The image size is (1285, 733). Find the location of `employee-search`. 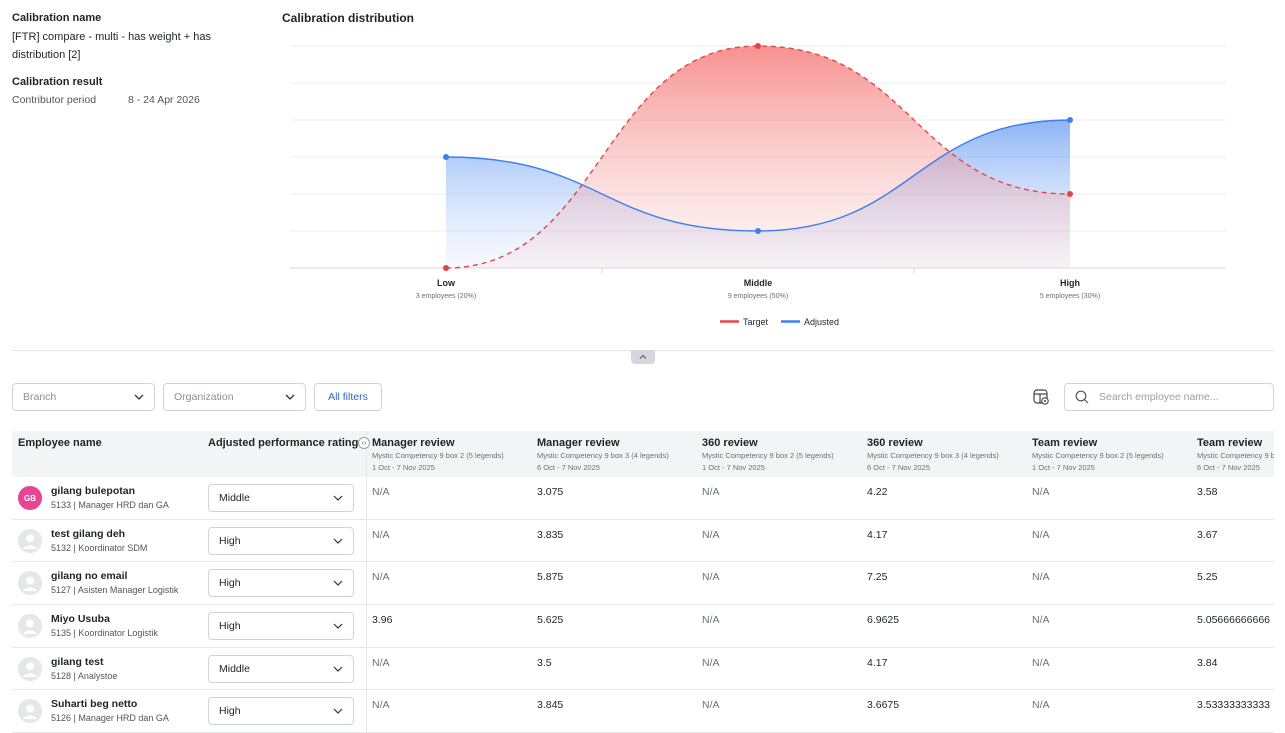

employee-search is located at coordinates (1169, 397).